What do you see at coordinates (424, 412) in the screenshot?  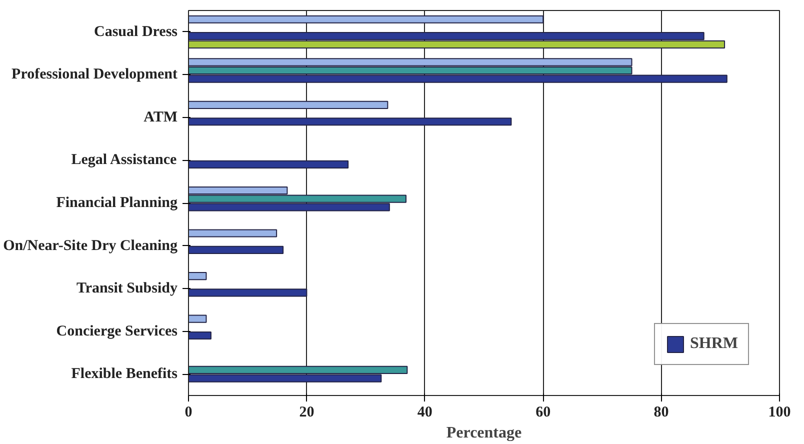 I see `x-tick-label: 40` at bounding box center [424, 412].